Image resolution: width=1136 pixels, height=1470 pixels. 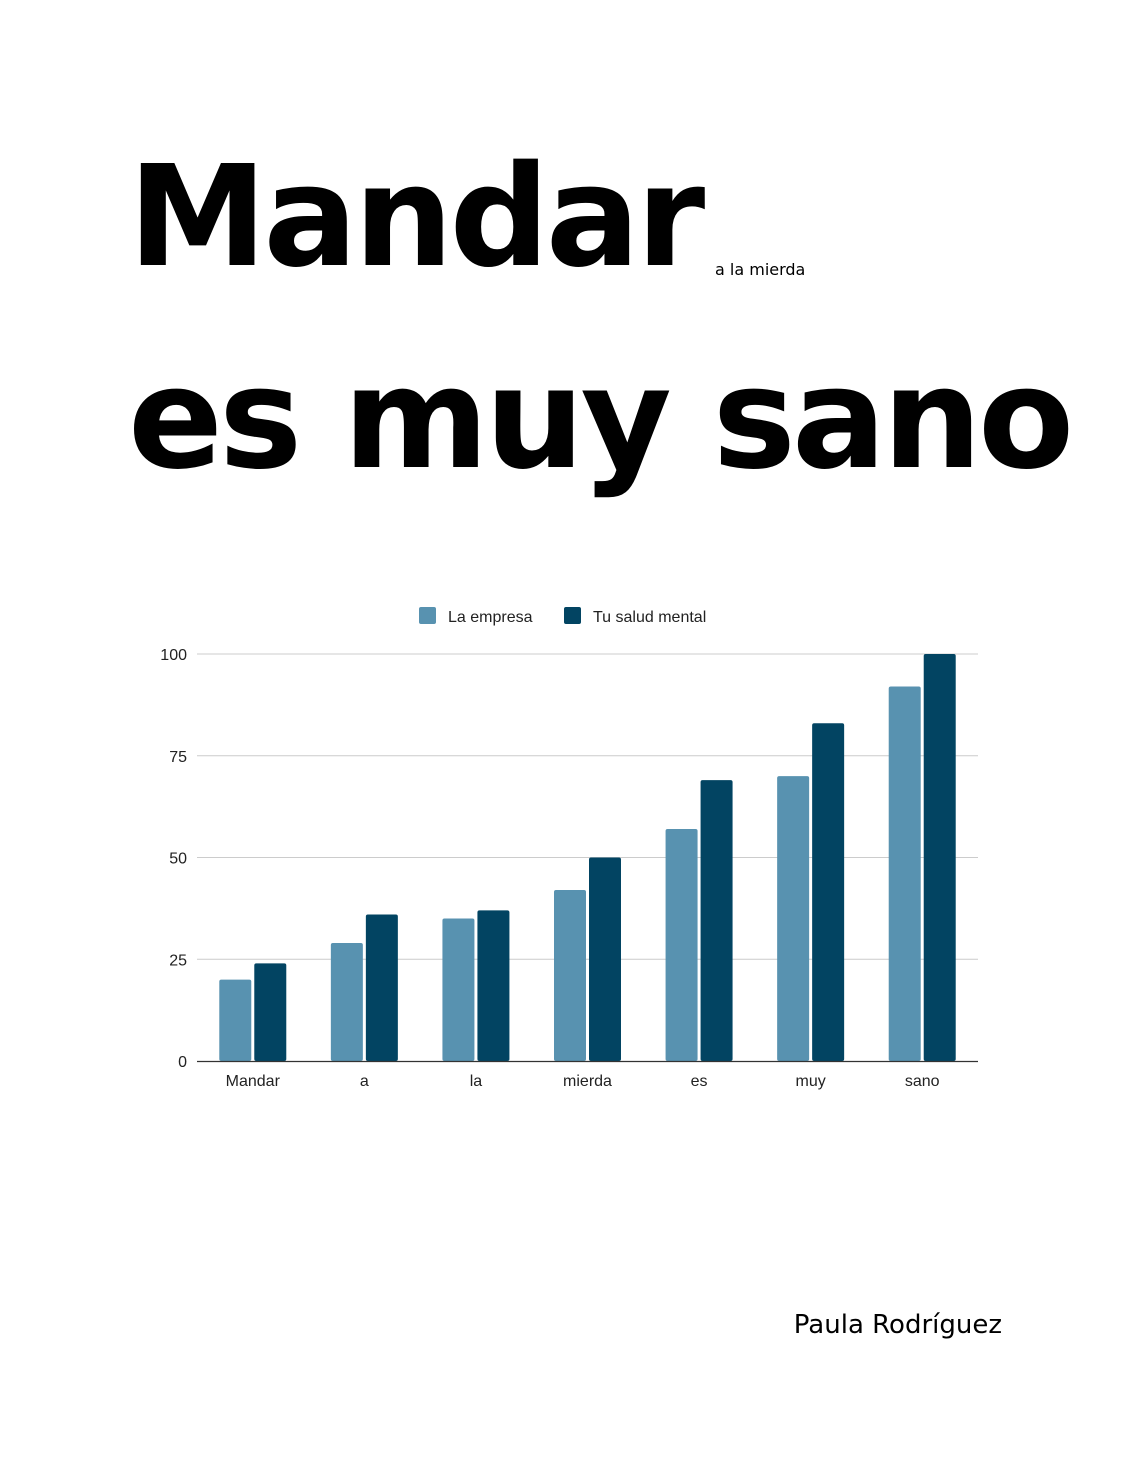 What do you see at coordinates (760, 269) in the screenshot?
I see `title-aside: a la mierda` at bounding box center [760, 269].